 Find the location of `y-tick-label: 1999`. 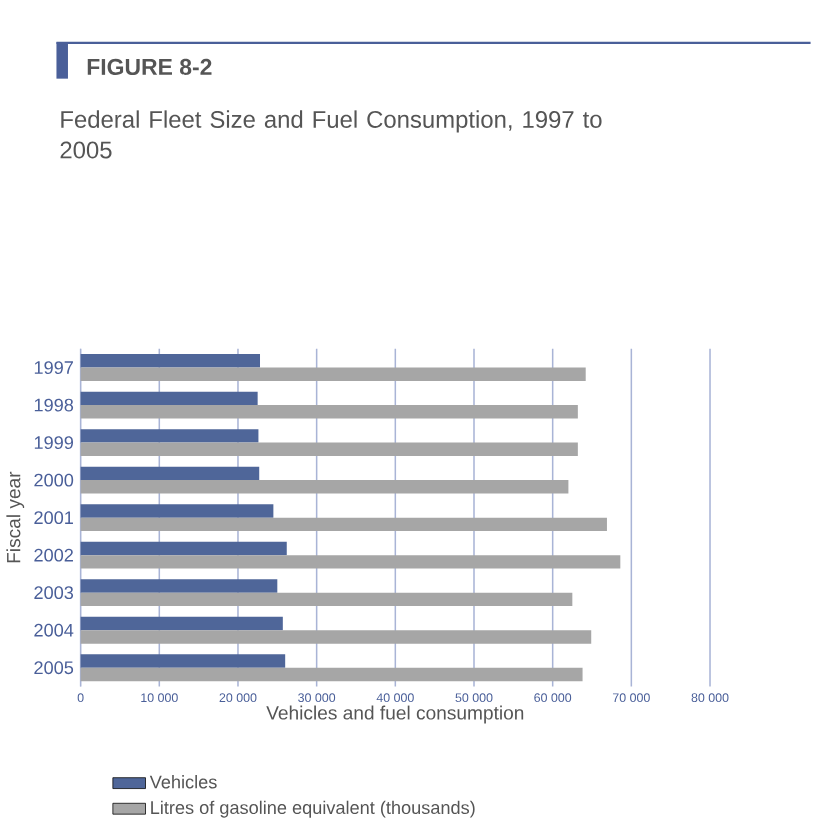

y-tick-label: 1999 is located at coordinates (53, 442).